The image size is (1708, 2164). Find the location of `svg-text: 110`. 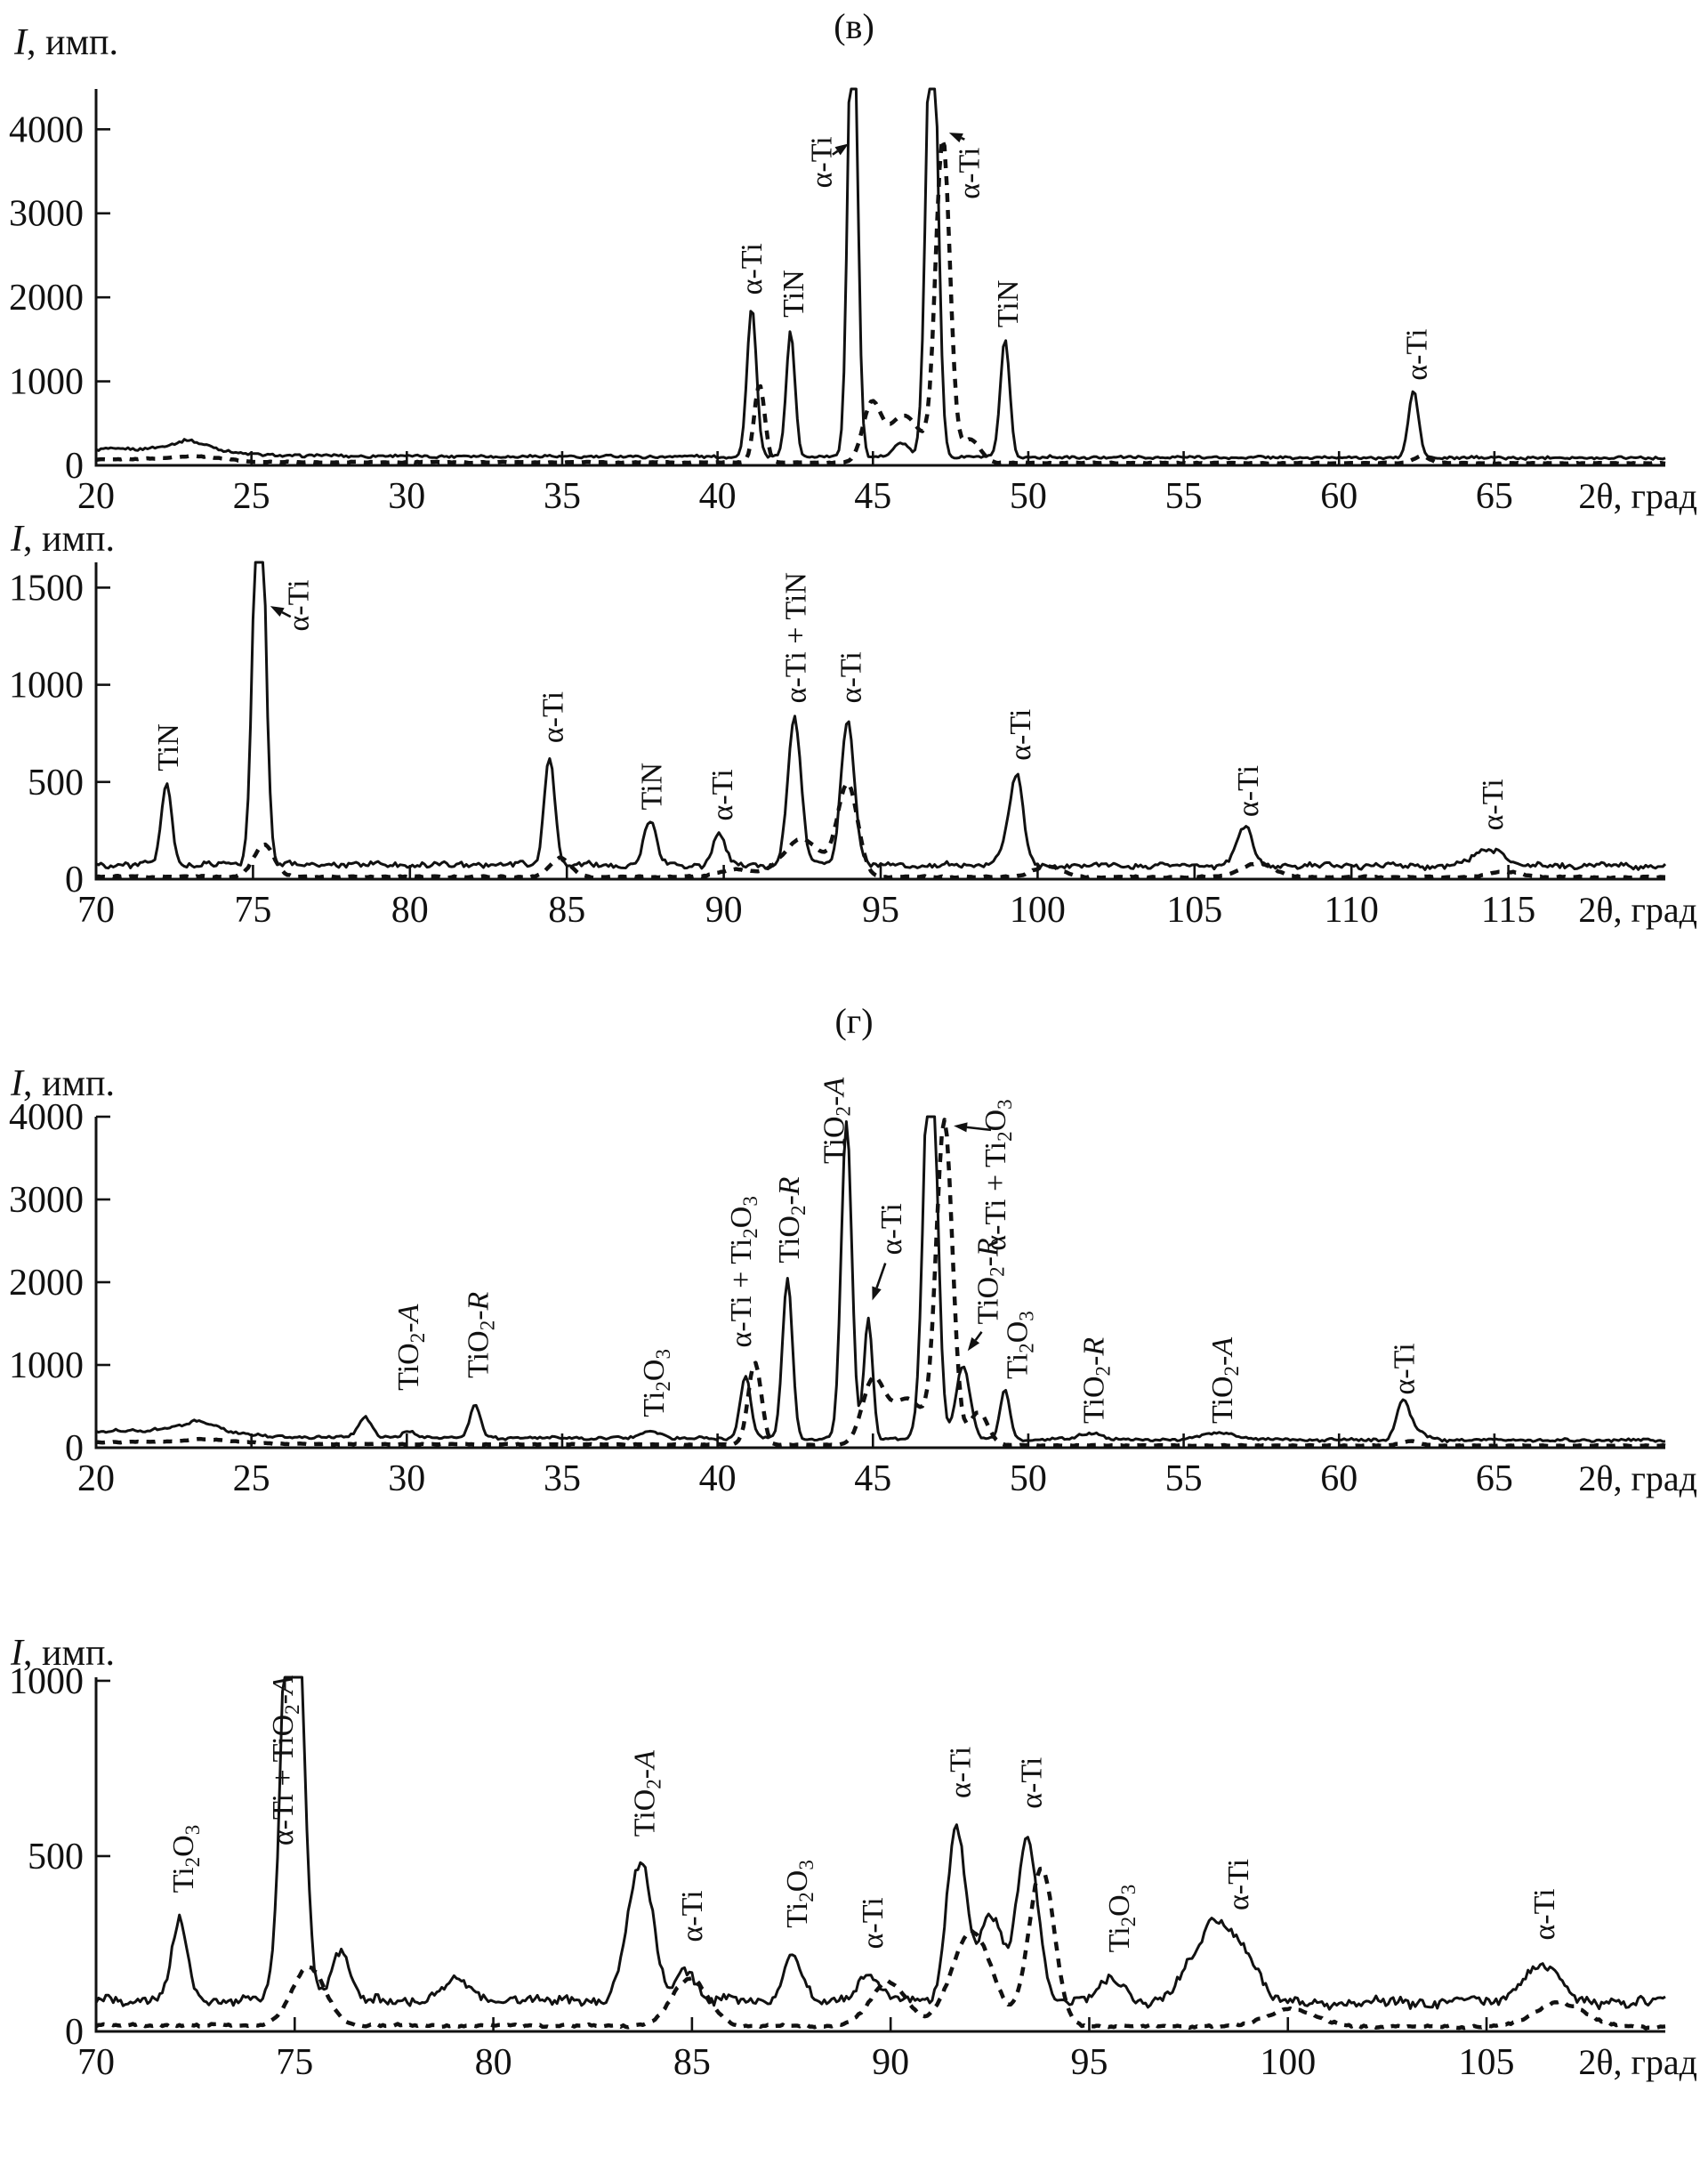

svg-text: 110 is located at coordinates (1351, 910).